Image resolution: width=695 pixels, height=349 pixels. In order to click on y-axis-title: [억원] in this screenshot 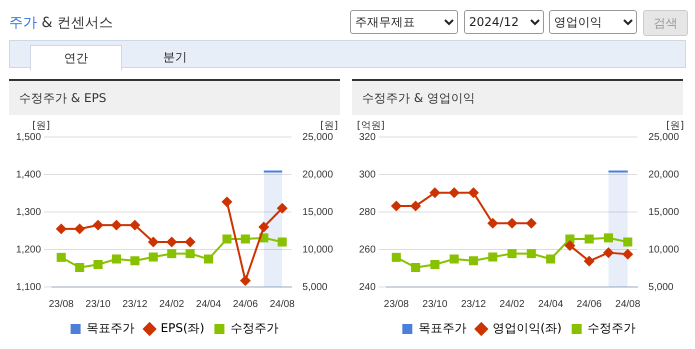, I will do `click(370, 126)`.